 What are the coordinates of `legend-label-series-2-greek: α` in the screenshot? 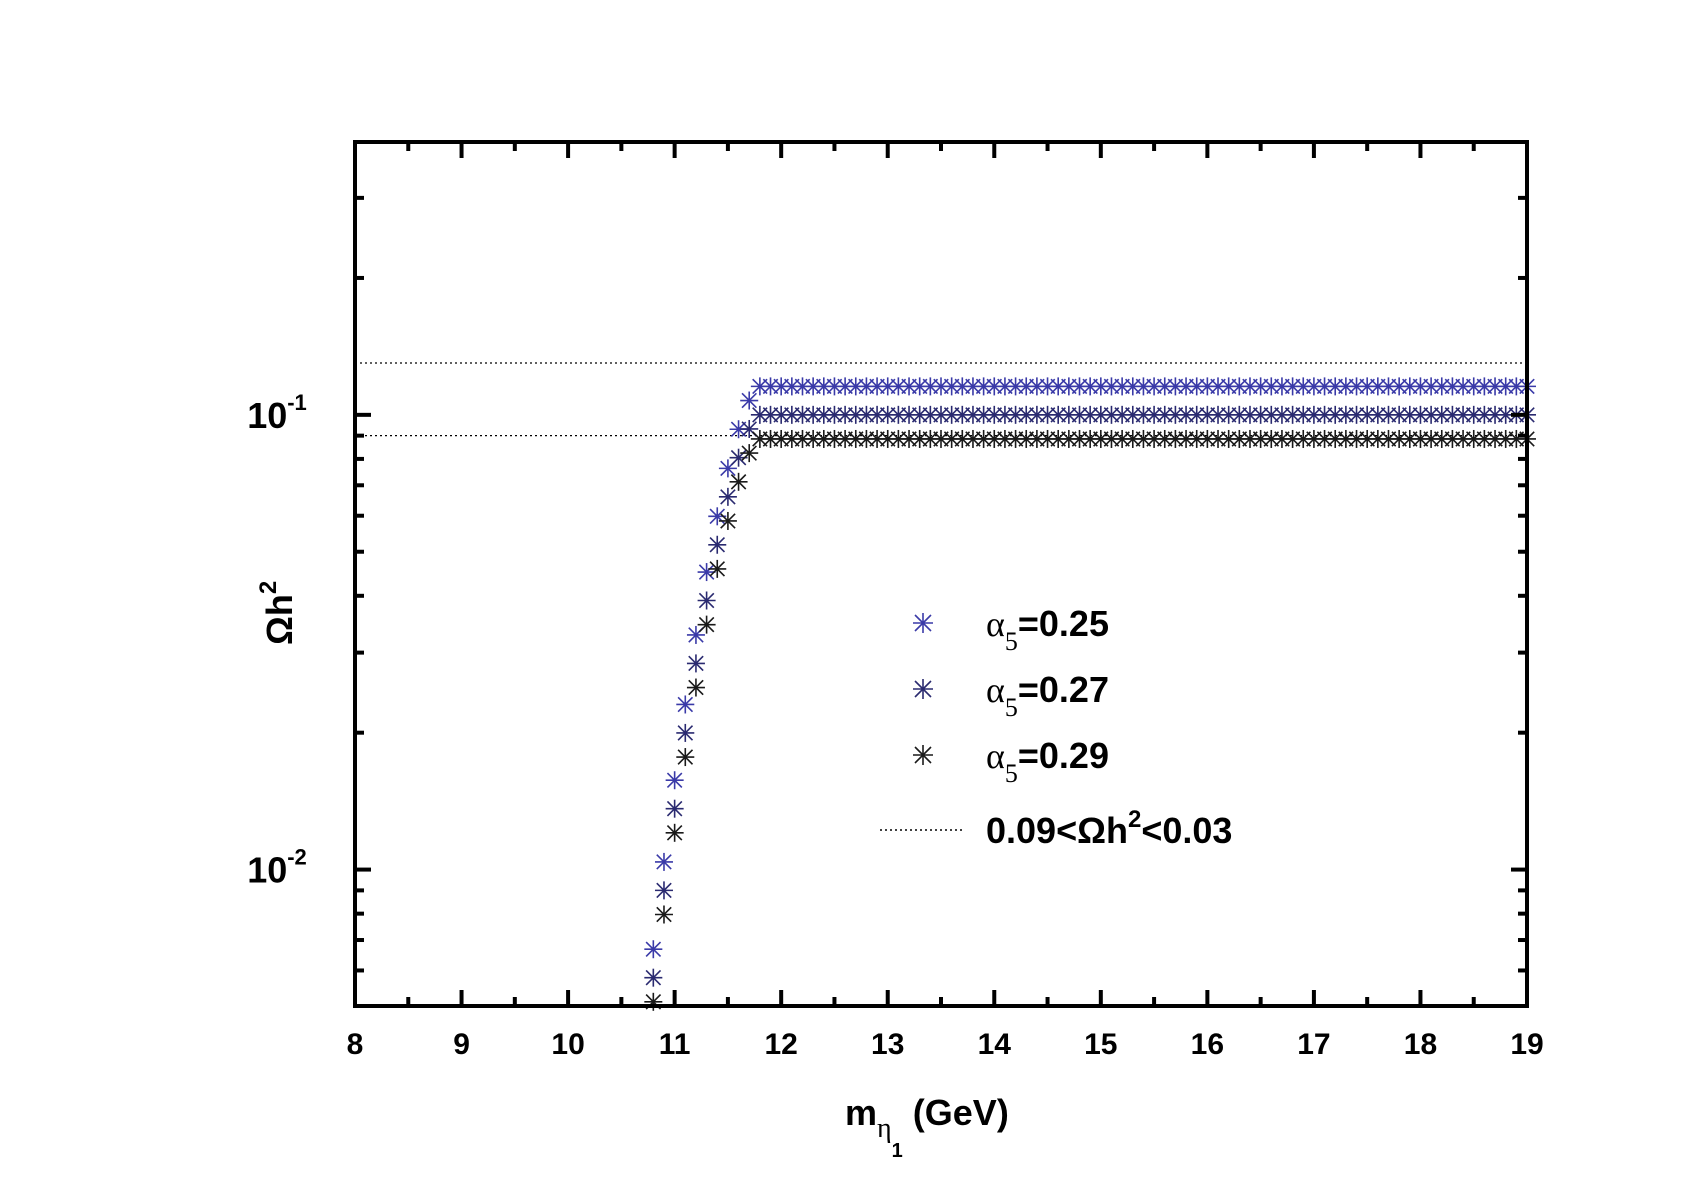 It's located at (995, 690).